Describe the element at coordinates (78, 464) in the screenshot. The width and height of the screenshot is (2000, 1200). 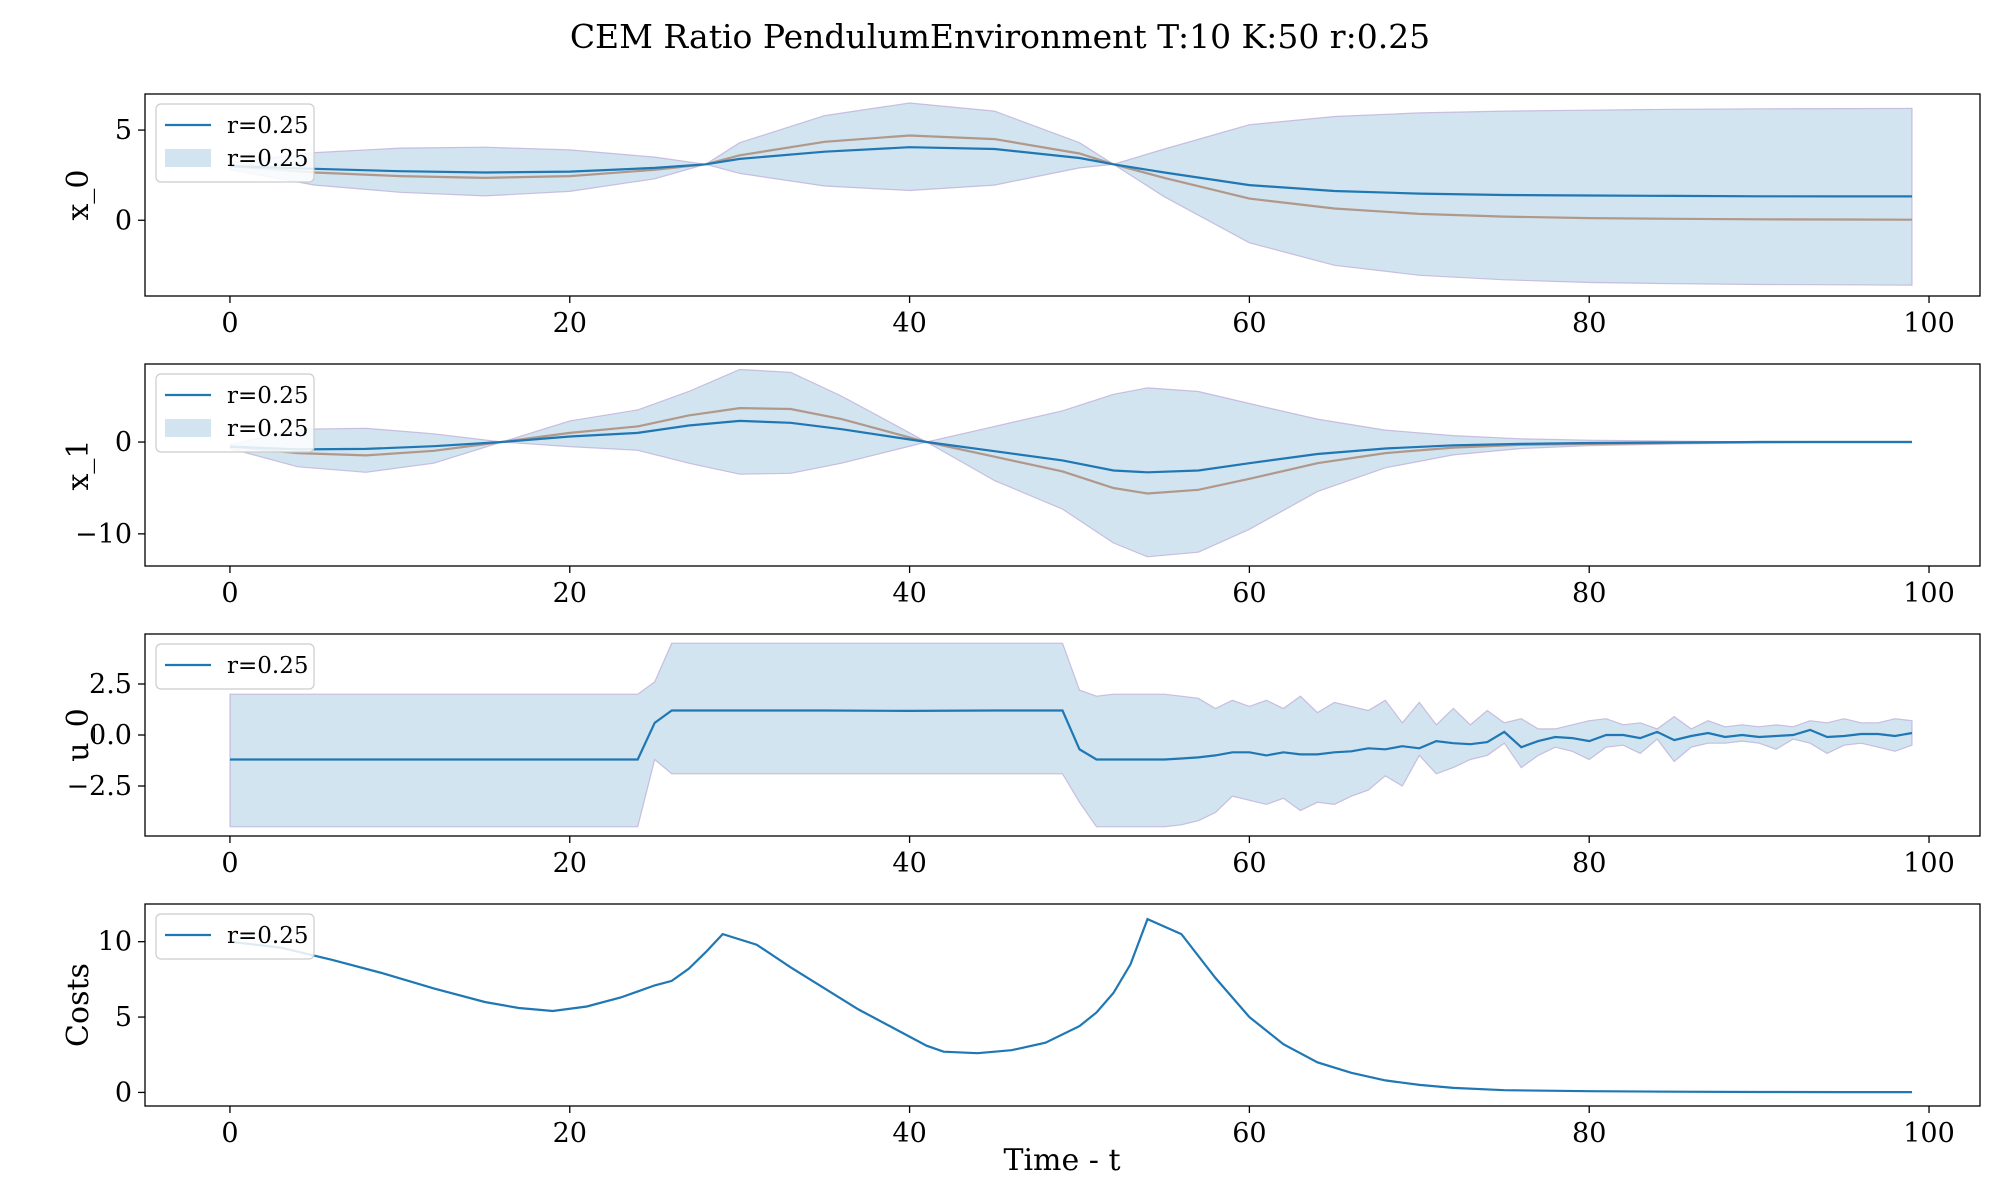
I see `y-axis-label: x_1` at that location.